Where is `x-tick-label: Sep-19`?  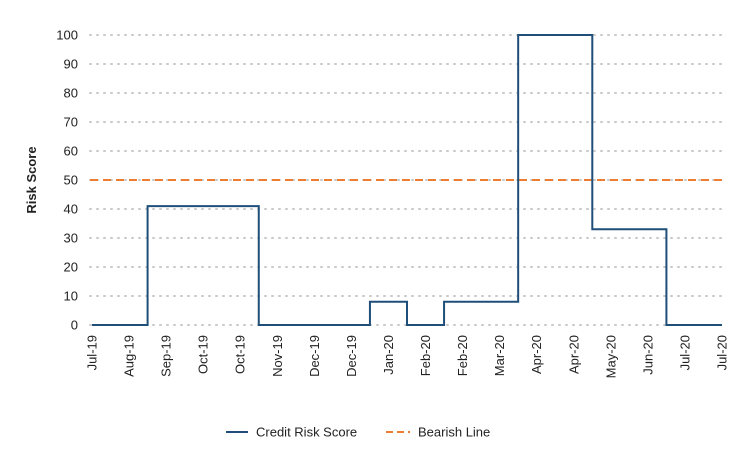 x-tick-label: Sep-19 is located at coordinates (166, 356).